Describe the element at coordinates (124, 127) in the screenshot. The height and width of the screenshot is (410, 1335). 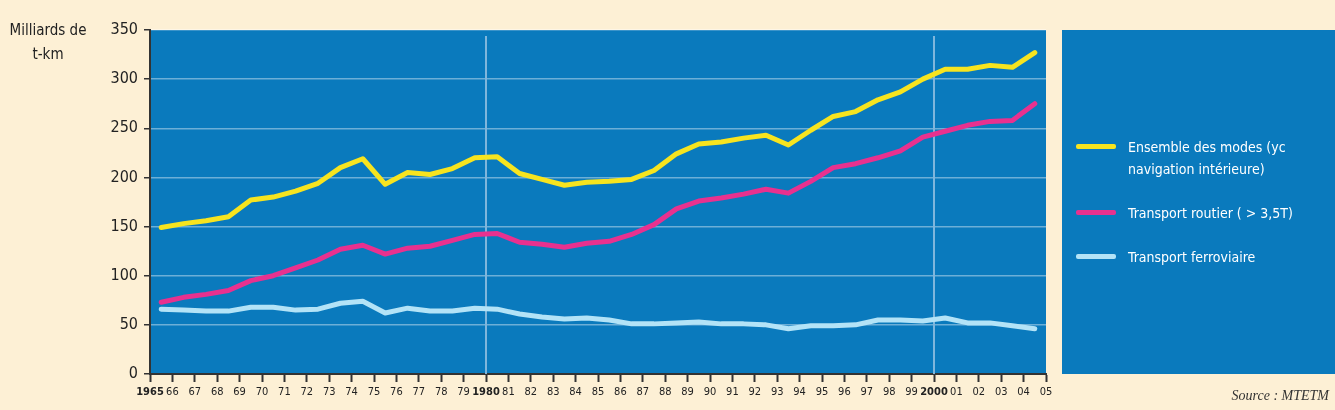
I see `y-tick-label: 250` at that location.